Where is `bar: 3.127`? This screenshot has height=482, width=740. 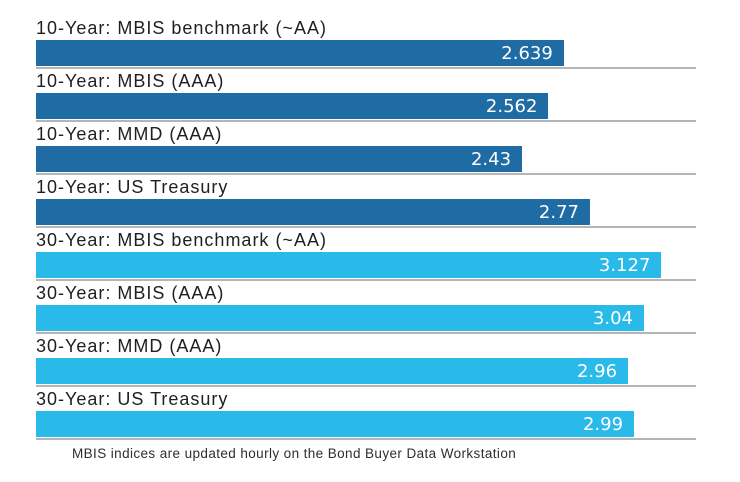 bar: 3.127 is located at coordinates (349, 265).